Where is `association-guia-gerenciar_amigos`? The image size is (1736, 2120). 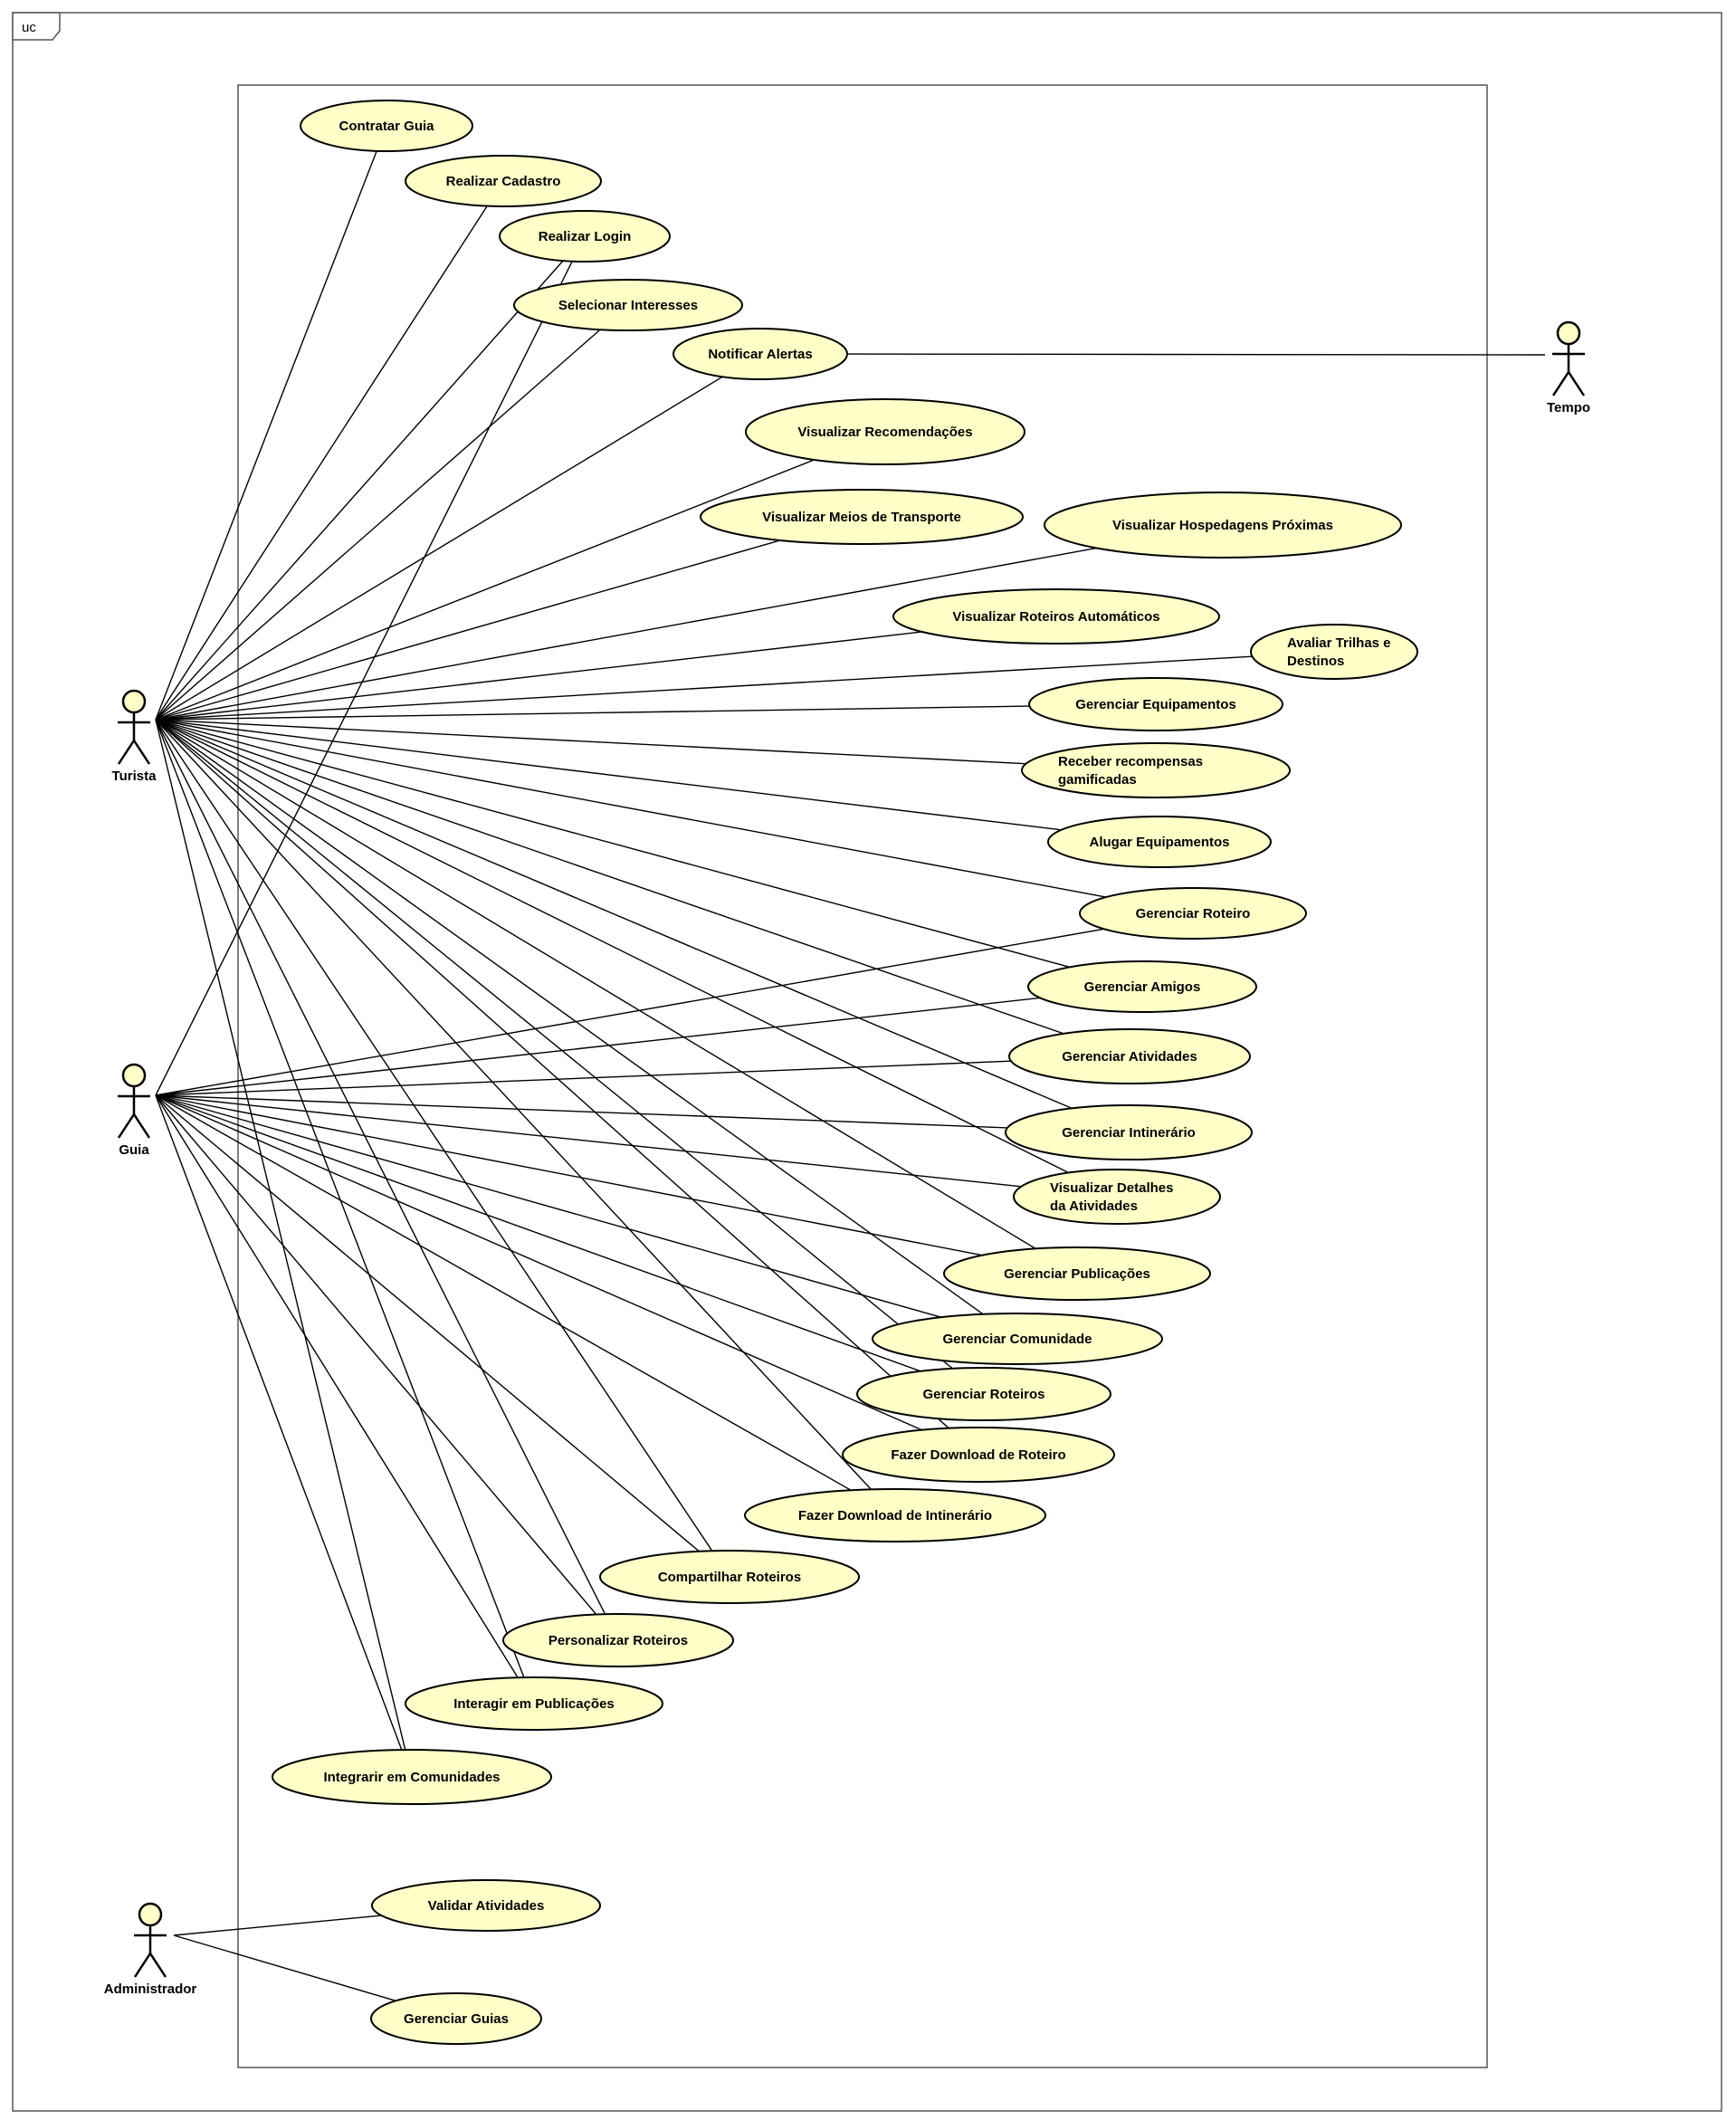
association-guia-gerenciar_amigos is located at coordinates (598, 1046).